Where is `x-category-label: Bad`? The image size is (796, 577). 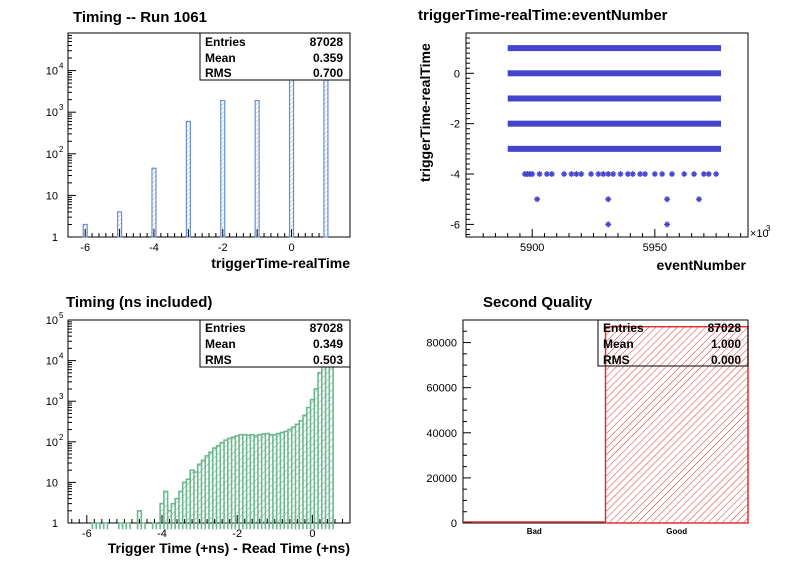 x-category-label: Bad is located at coordinates (534, 531).